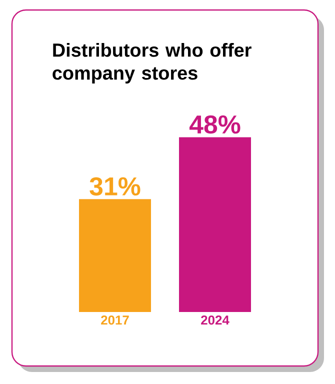  Describe the element at coordinates (215, 320) in the screenshot. I see `x-tick-label: 2024` at that location.